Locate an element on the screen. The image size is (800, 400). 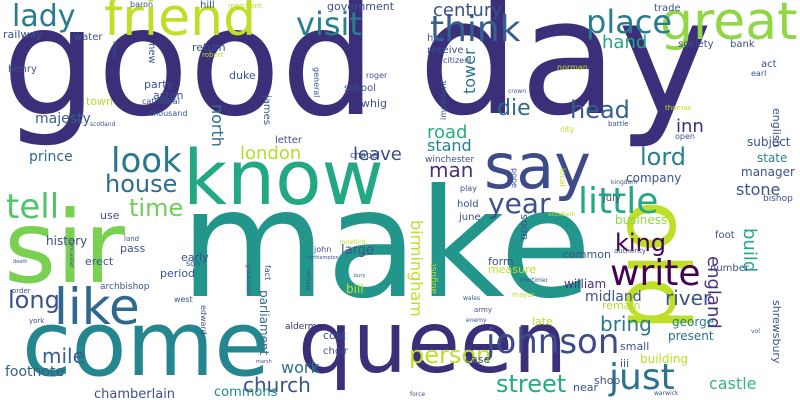
word-midland: midland is located at coordinates (613, 297).